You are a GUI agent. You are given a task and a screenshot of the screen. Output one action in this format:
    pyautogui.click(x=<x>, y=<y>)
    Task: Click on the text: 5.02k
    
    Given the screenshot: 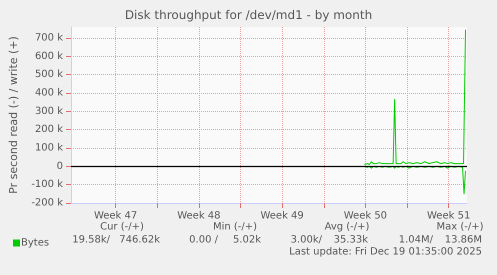 What is the action you would take?
    pyautogui.click(x=247, y=240)
    